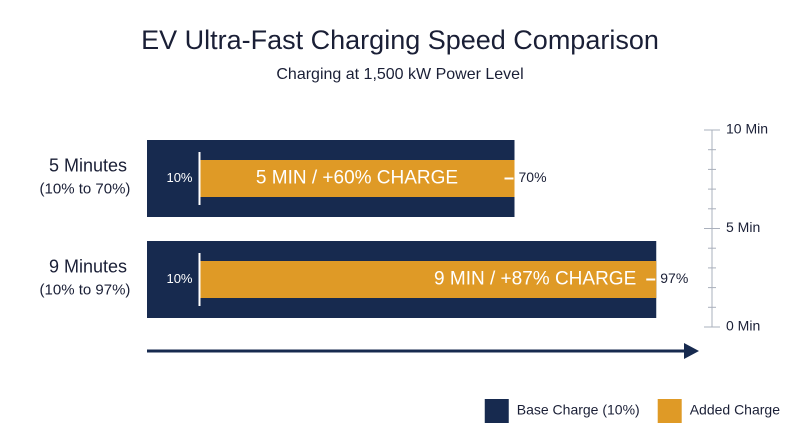 This screenshot has height=447, width=800. Describe the element at coordinates (85, 188) in the screenshot. I see `category-sublabel: (10% to 70%)` at that location.